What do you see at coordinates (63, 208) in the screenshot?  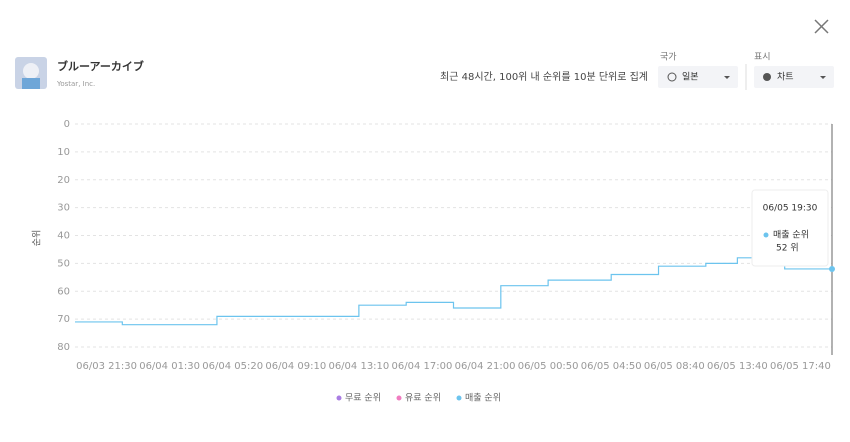 I see `y-tick-label: 30` at bounding box center [63, 208].